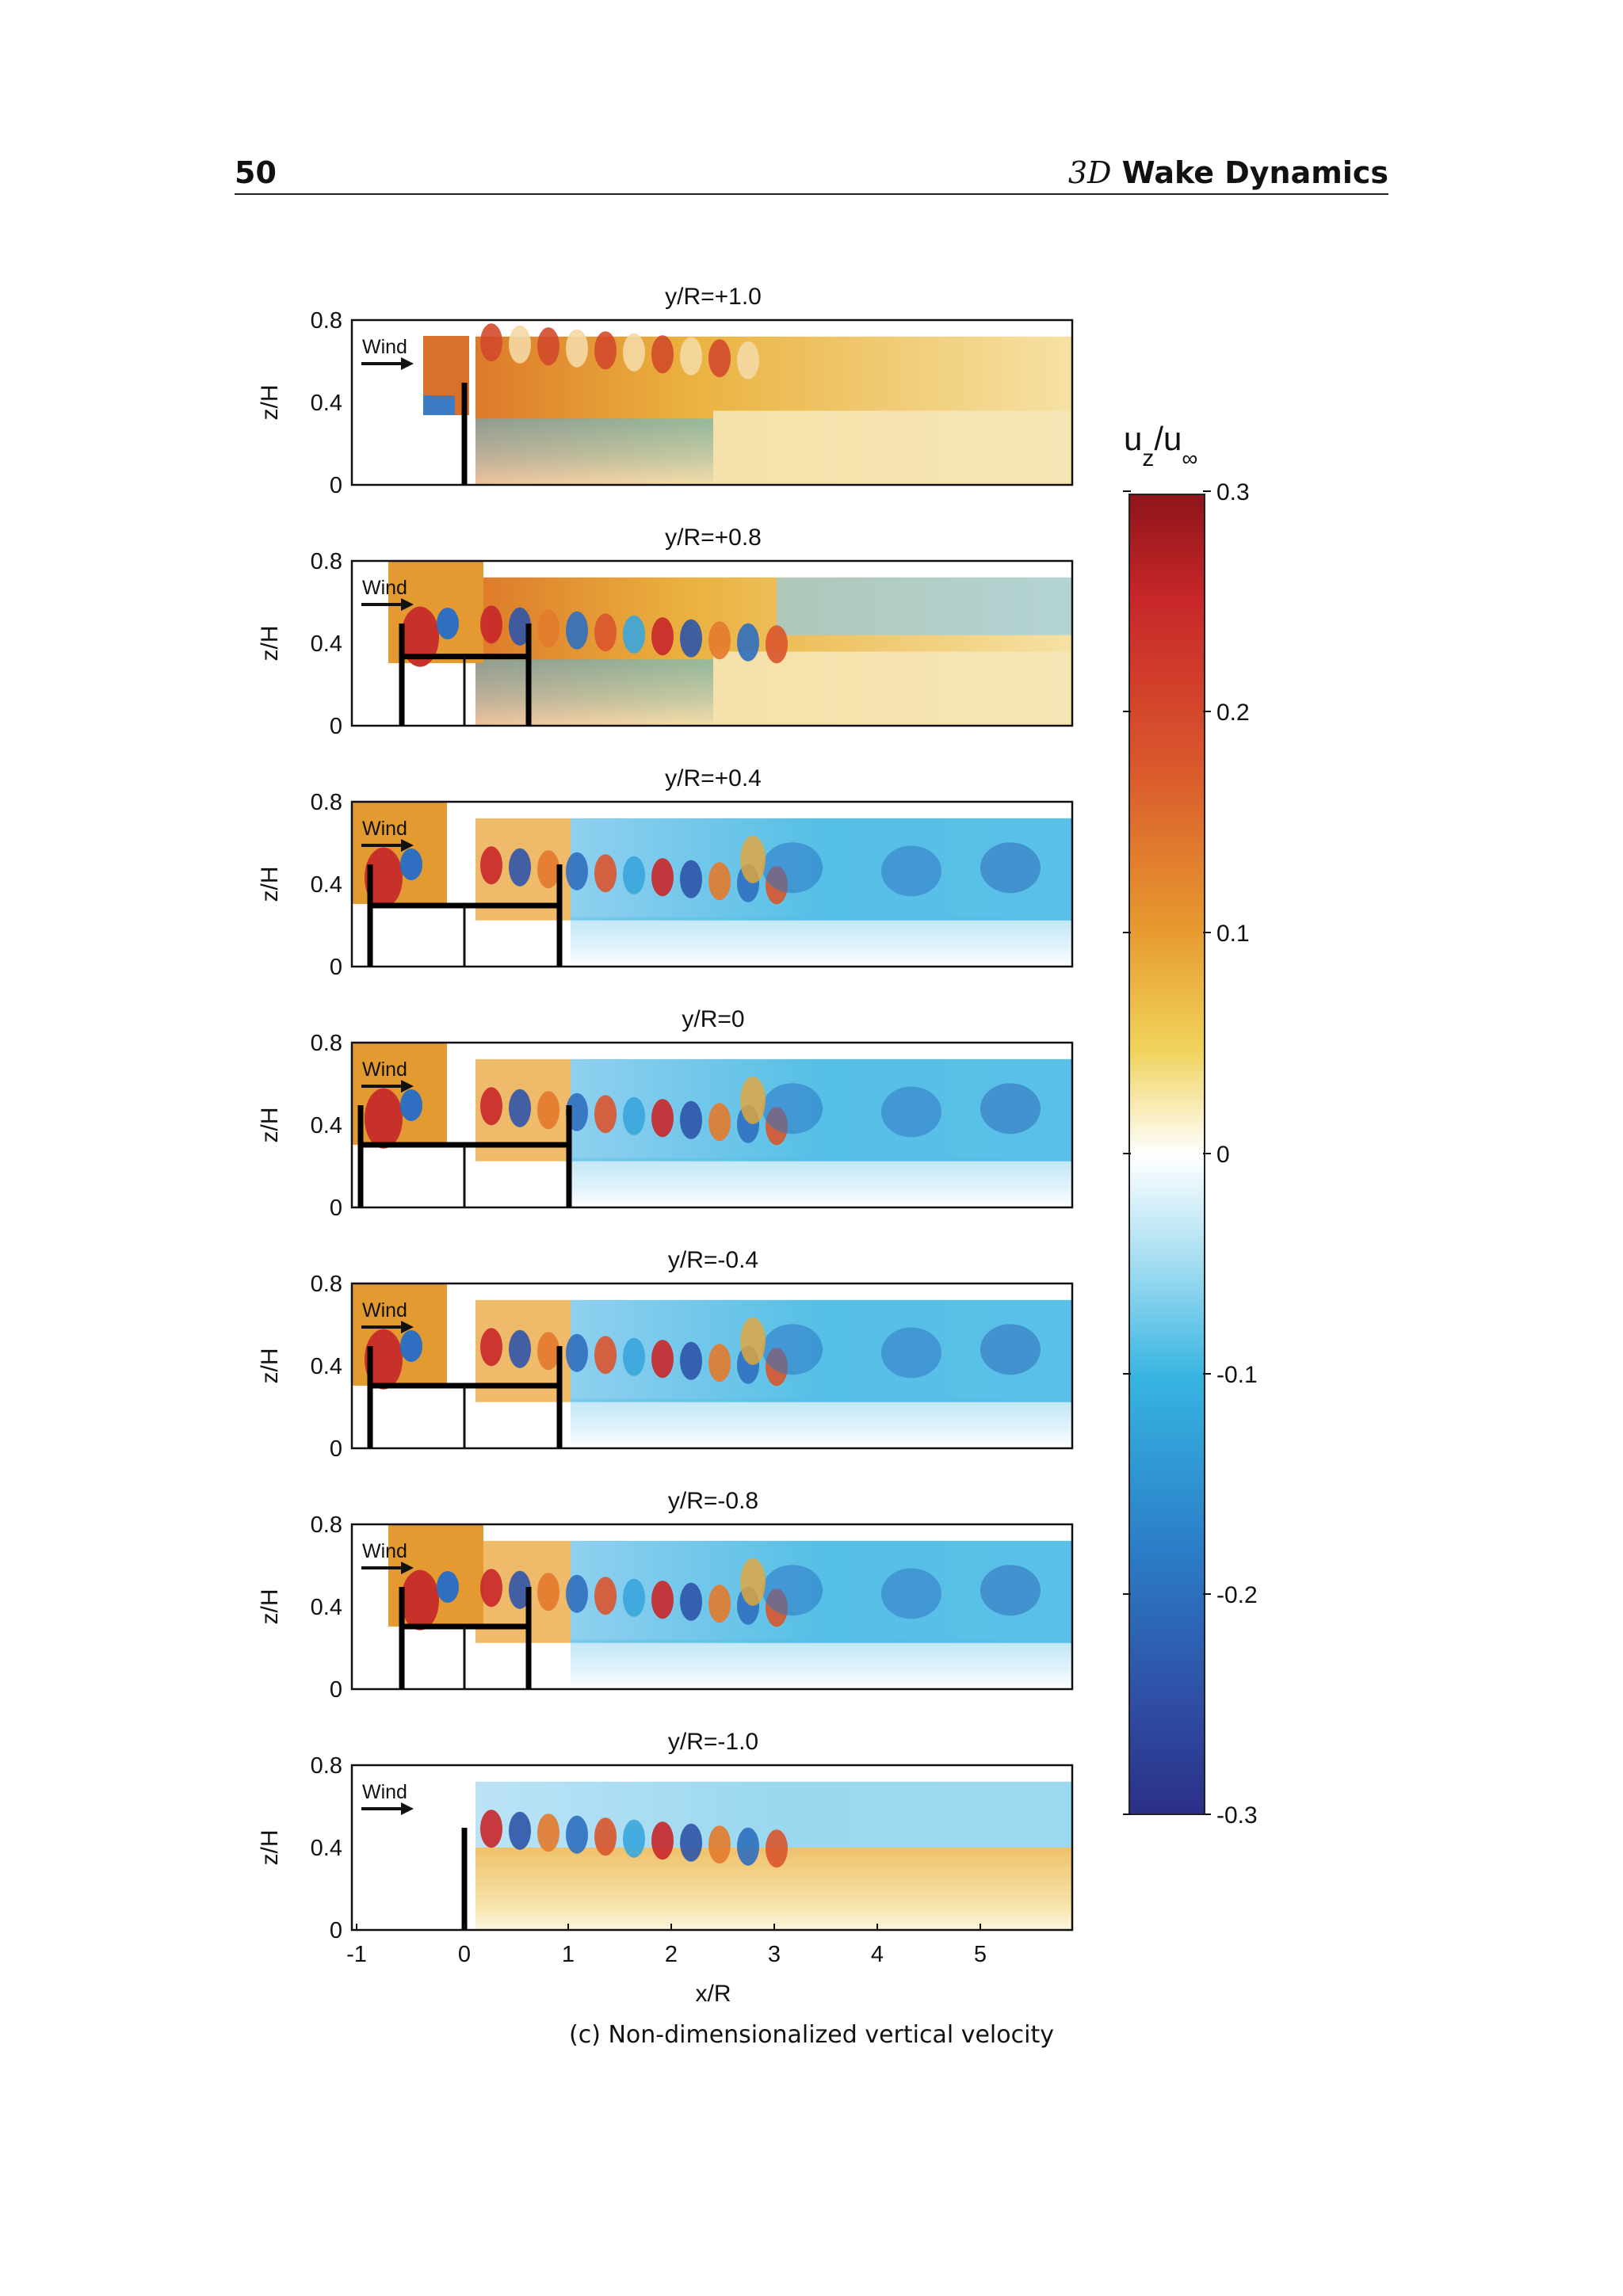 The width and height of the screenshot is (1623, 2296). I want to click on wake-structure-warm, so click(753, 1582).